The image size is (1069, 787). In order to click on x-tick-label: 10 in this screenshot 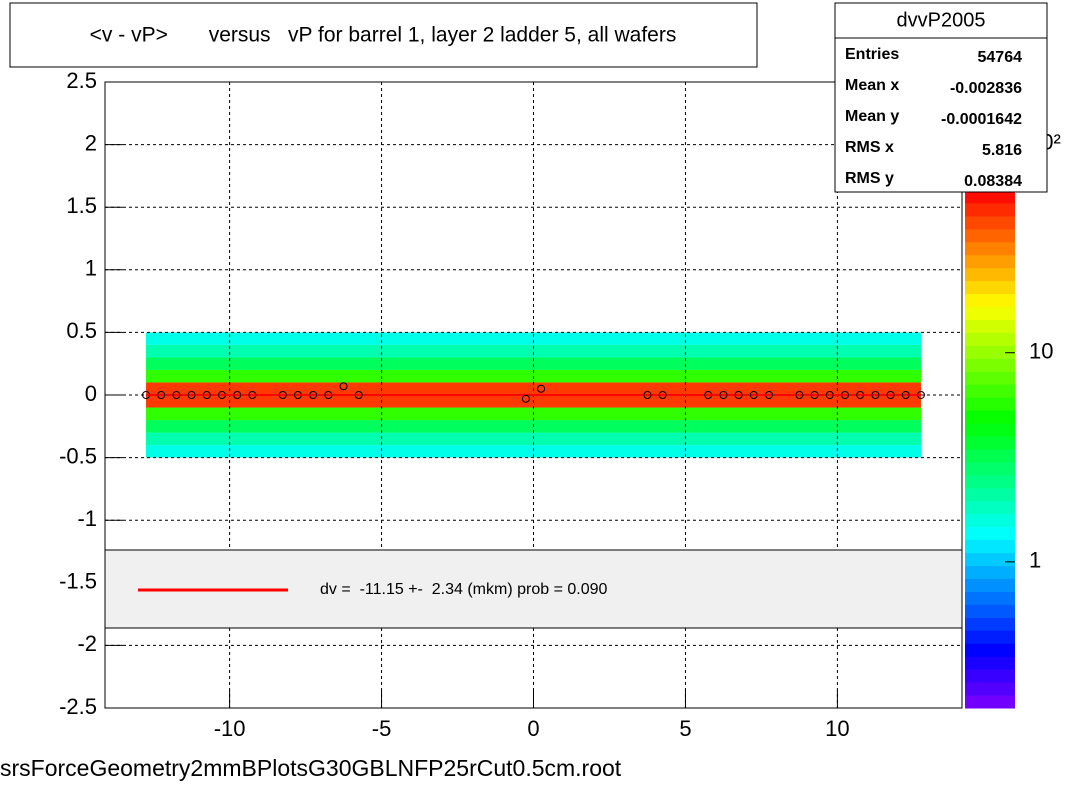, I will do `click(837, 728)`.